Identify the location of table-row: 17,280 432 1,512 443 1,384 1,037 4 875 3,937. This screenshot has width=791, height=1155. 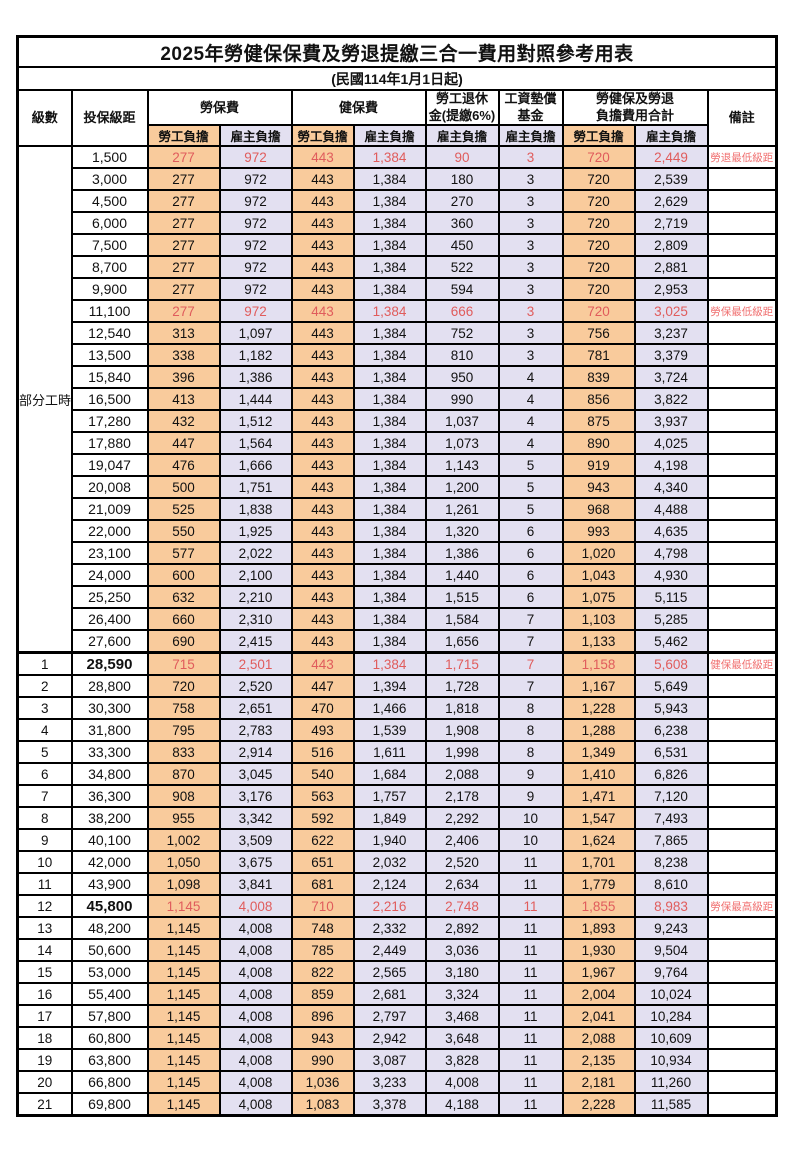
(398, 421).